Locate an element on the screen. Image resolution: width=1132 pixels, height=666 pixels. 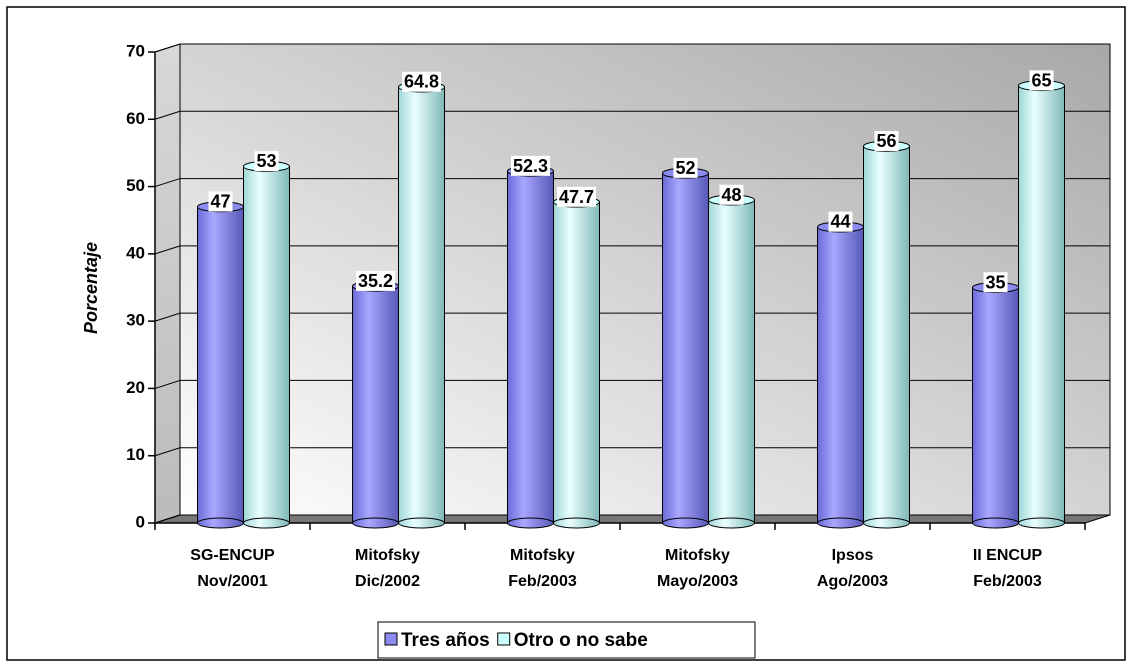
y-tick-label: 50 is located at coordinates (135, 185).